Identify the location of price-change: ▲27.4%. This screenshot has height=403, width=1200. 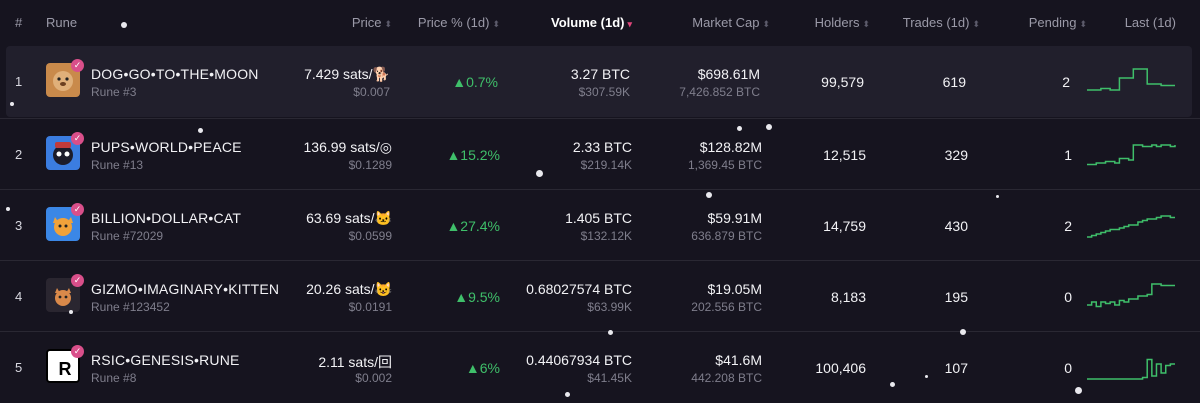
(473, 226).